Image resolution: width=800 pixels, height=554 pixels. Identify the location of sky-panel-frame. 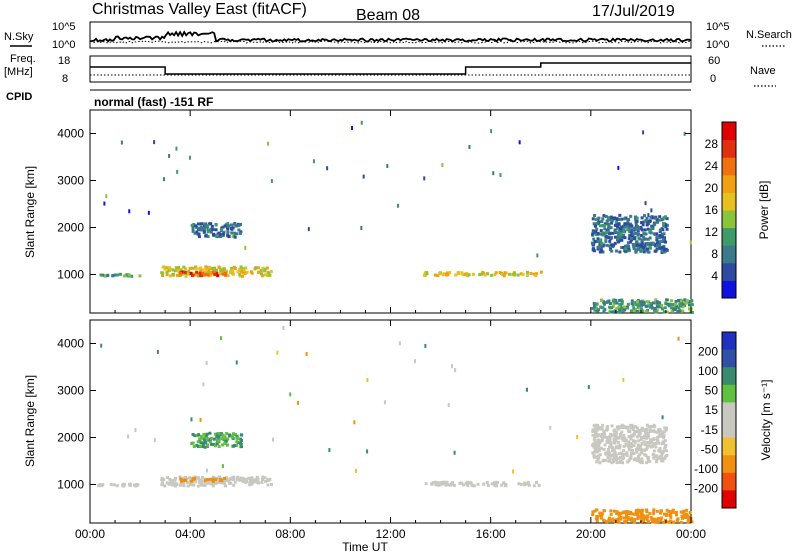
(390, 35).